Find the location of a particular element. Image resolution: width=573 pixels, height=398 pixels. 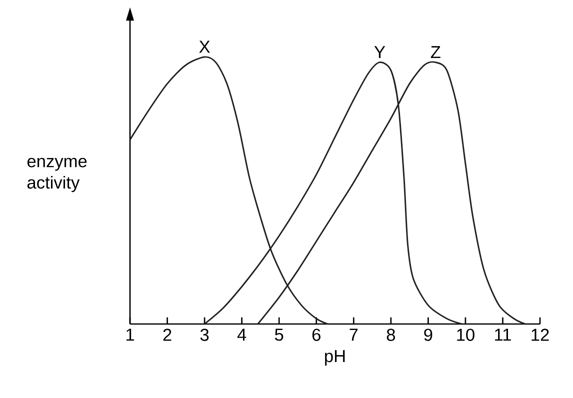

x-tick-label: 6 is located at coordinates (316, 334).